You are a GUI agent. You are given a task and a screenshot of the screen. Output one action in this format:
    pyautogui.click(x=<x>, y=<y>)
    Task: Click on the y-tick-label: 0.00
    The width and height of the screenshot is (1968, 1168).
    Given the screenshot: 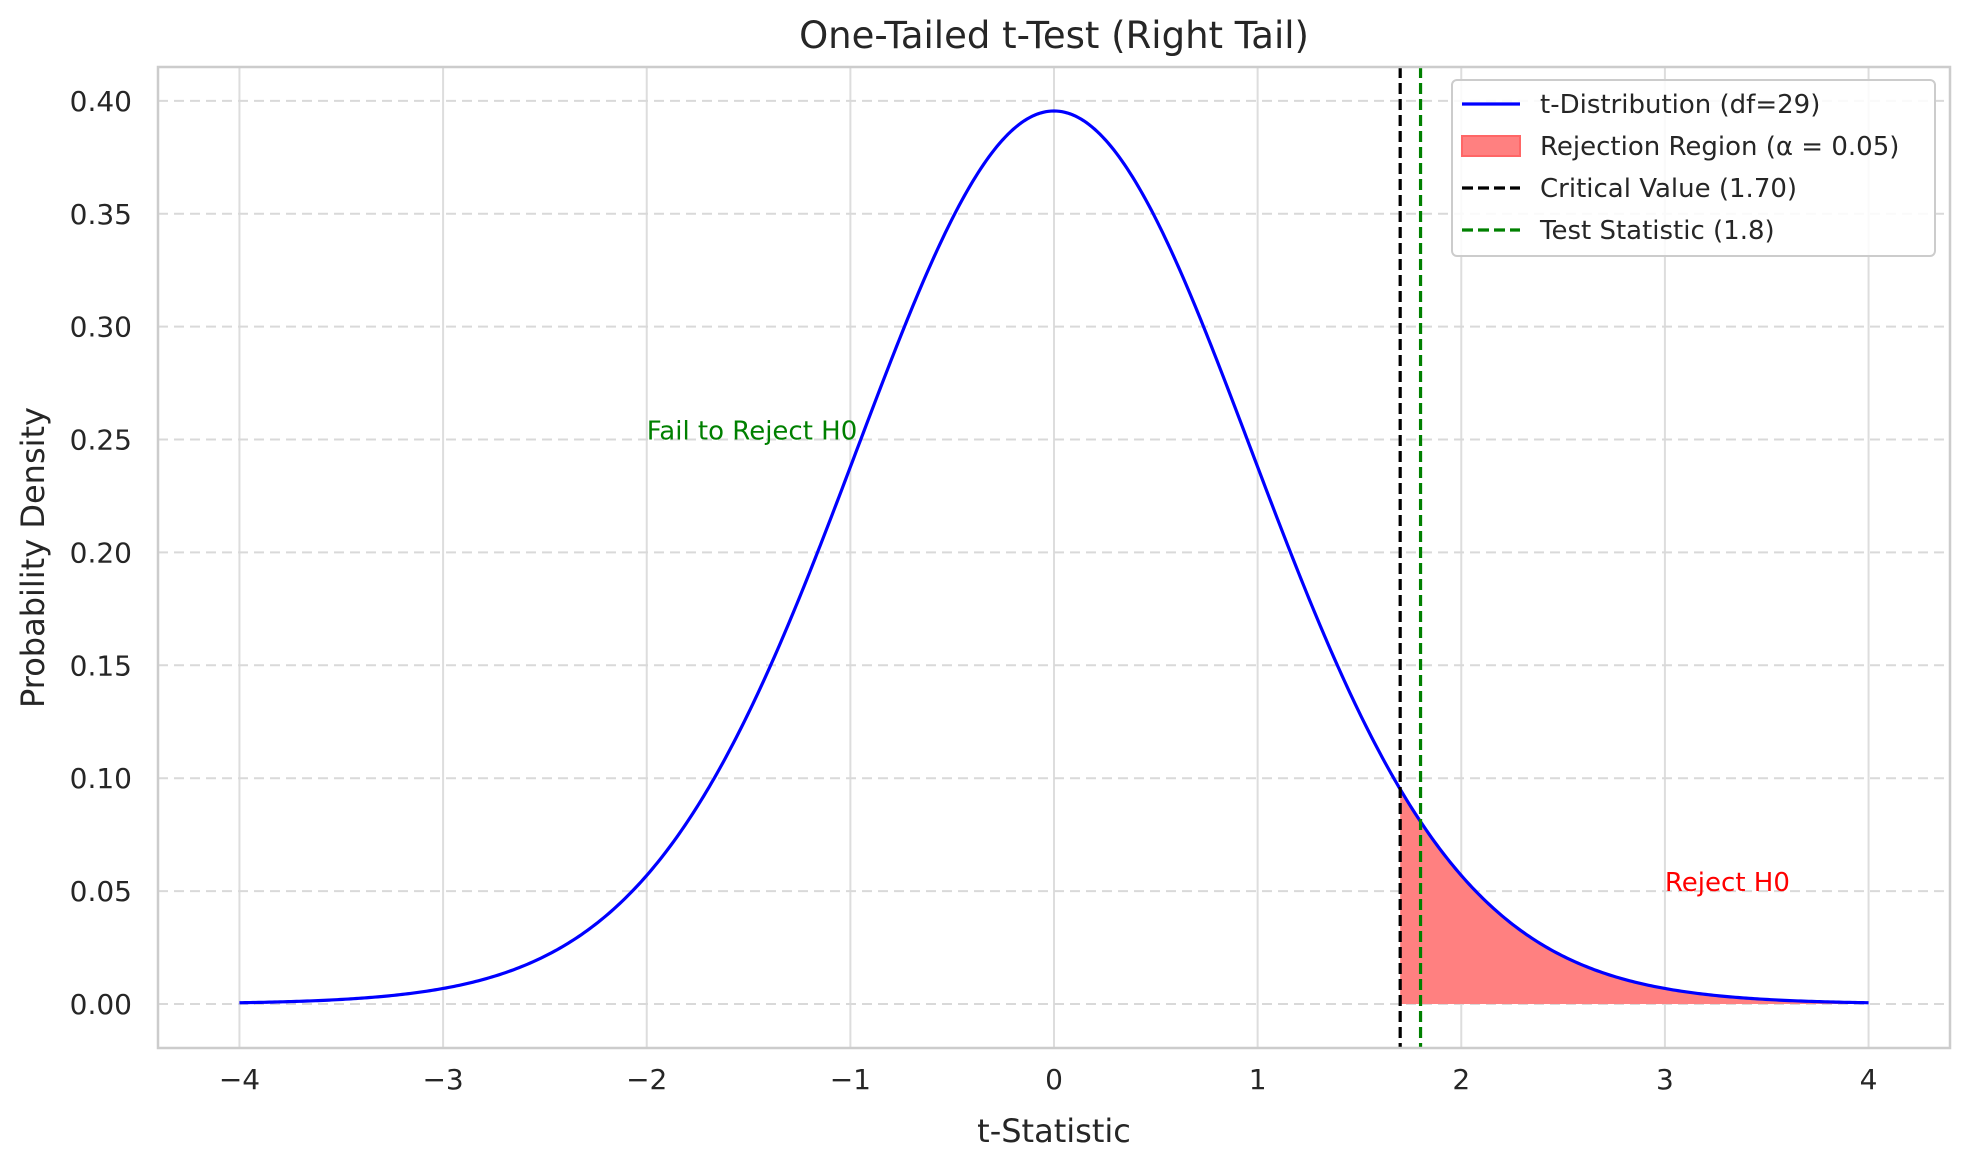 What is the action you would take?
    pyautogui.click(x=101, y=1004)
    